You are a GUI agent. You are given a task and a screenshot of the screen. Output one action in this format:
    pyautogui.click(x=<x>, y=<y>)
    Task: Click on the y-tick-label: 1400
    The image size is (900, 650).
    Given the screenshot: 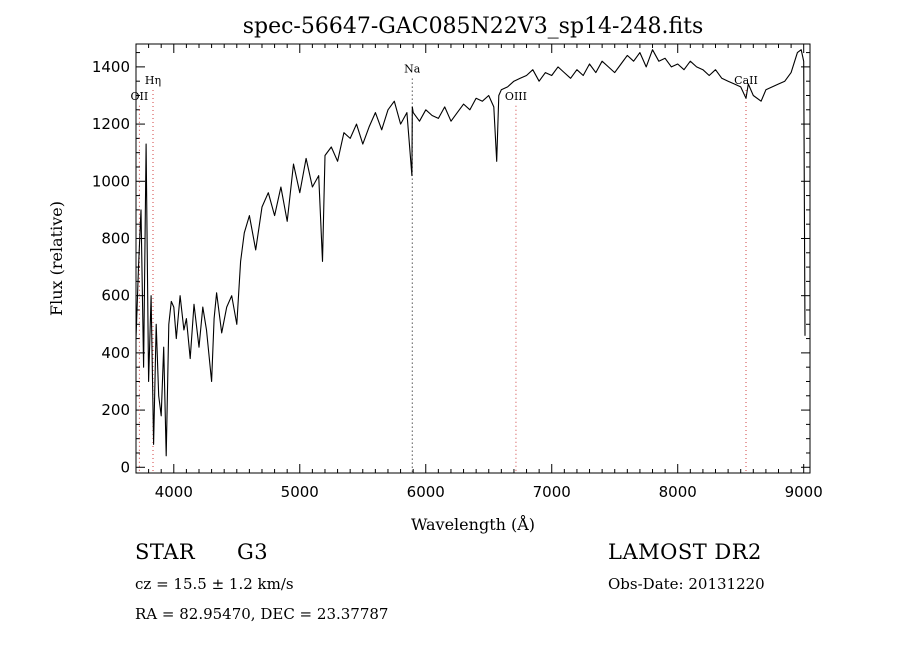 What is the action you would take?
    pyautogui.click(x=111, y=67)
    